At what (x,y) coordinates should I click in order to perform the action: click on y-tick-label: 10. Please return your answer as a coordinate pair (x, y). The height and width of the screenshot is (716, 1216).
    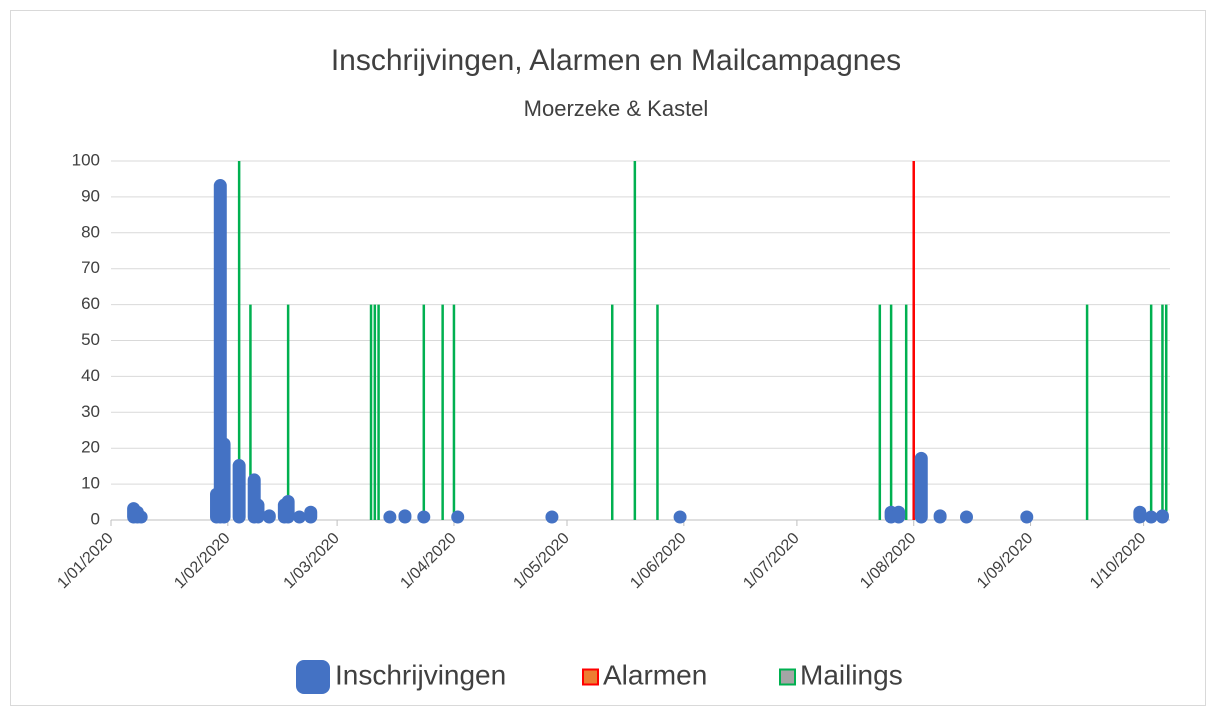
    Looking at the image, I should click on (90, 483).